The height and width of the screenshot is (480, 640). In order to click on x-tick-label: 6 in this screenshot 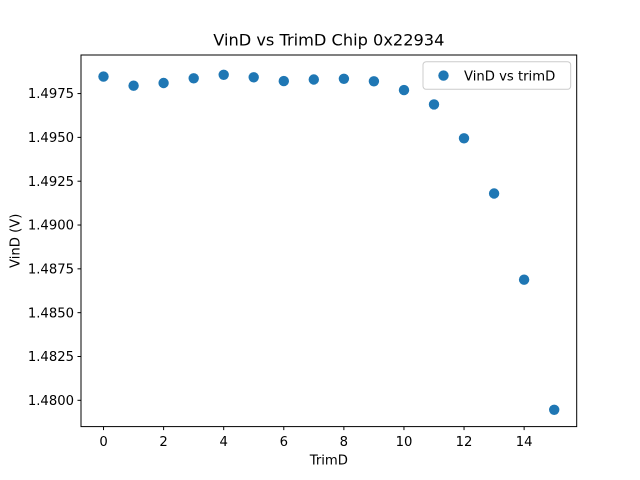, I will do `click(284, 442)`.